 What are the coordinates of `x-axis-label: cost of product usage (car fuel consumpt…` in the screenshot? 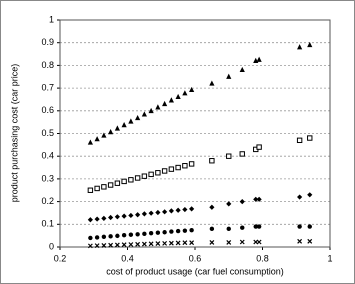 It's located at (195, 271).